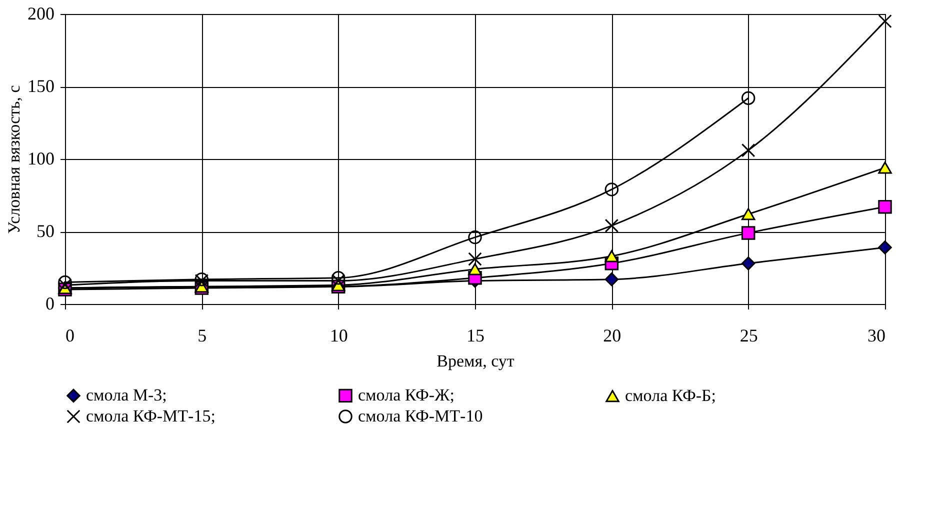  I want to click on x-tick-label: 20, so click(612, 336).